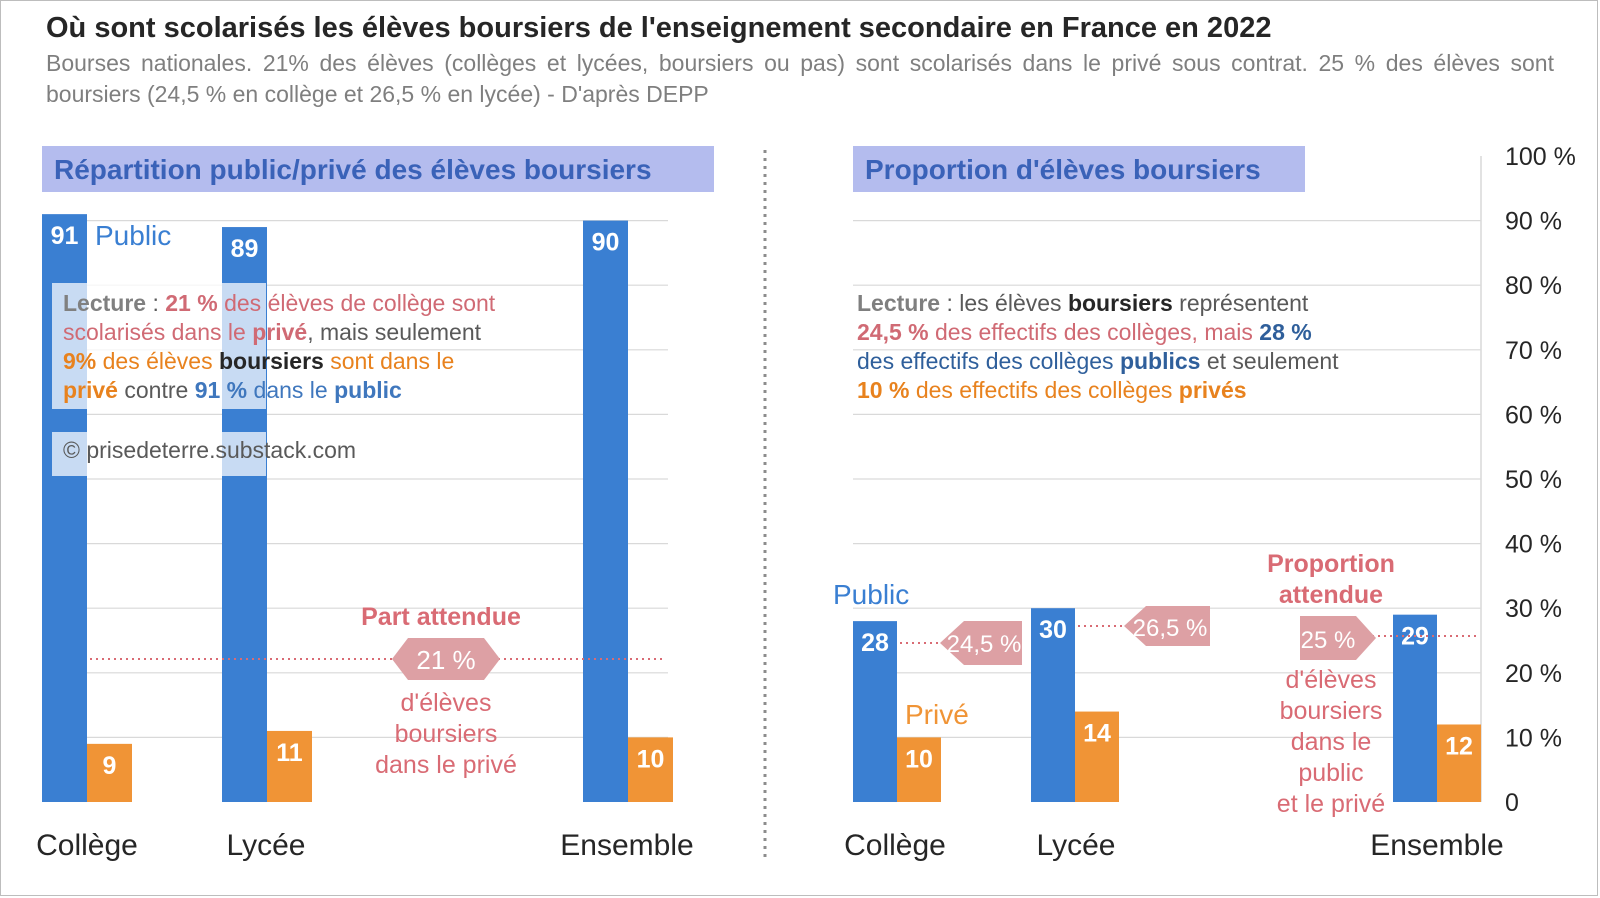 The height and width of the screenshot is (898, 1600). What do you see at coordinates (1459, 746) in the screenshot?
I see `bar-value-label: 12` at bounding box center [1459, 746].